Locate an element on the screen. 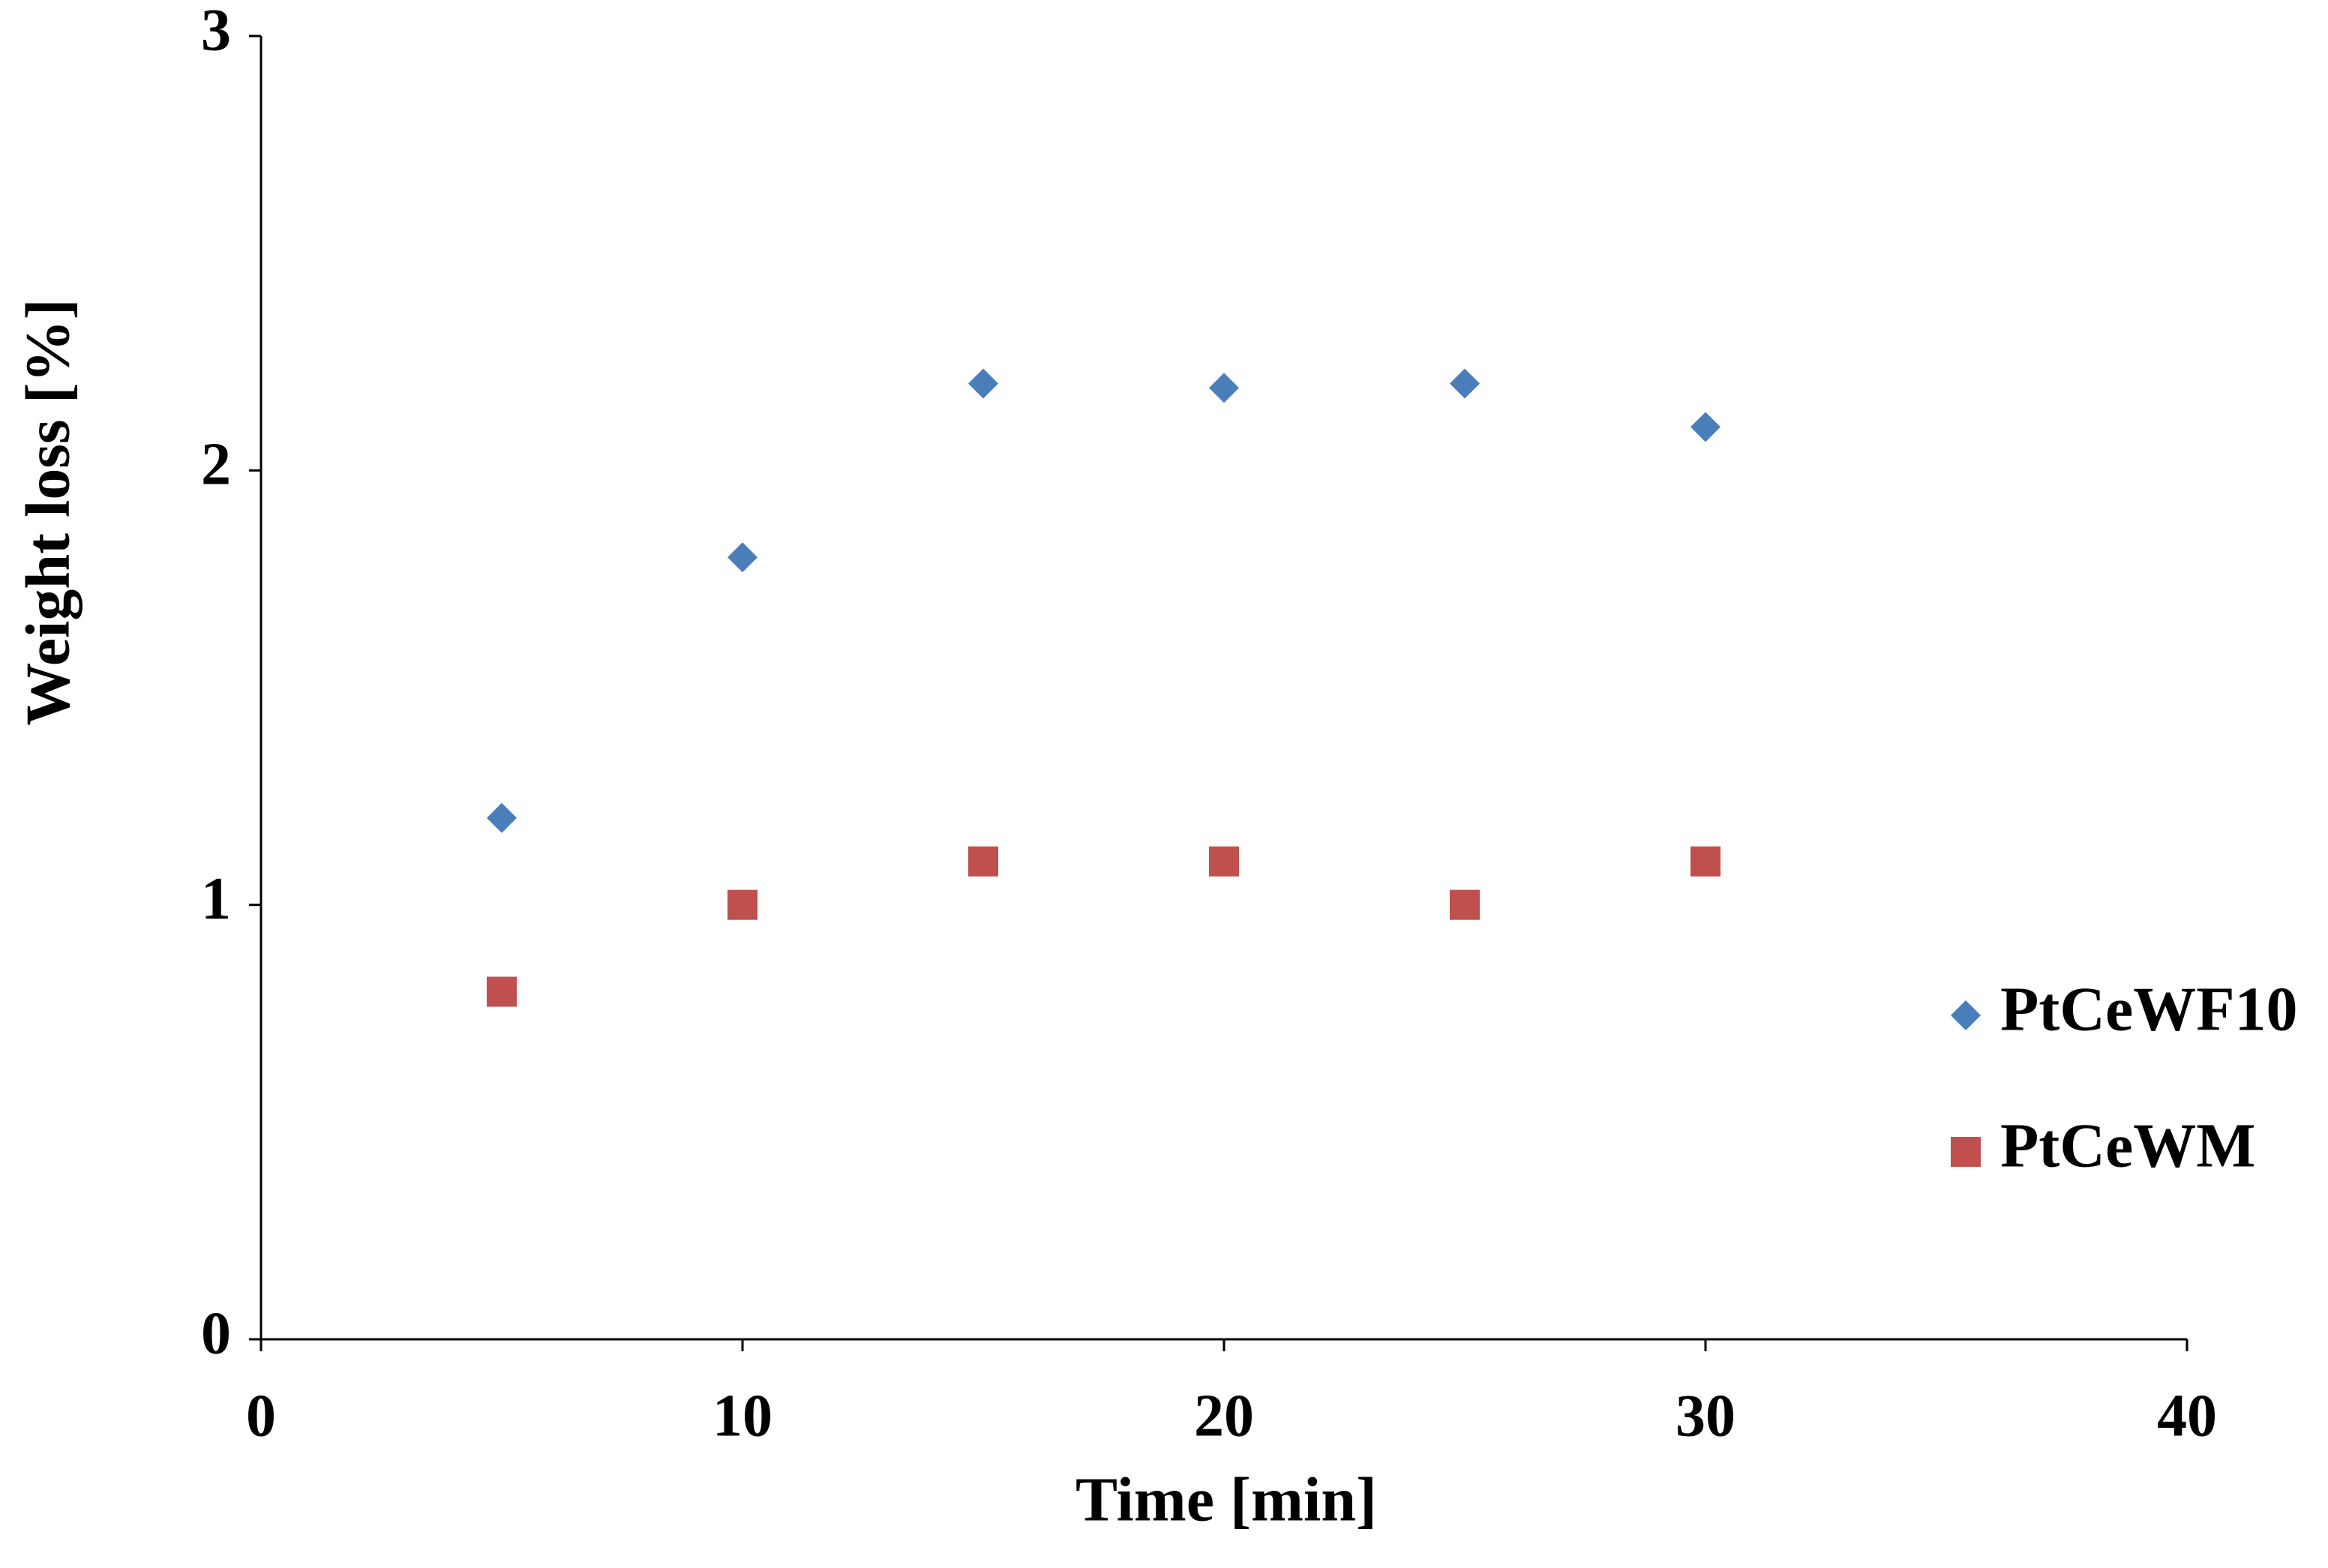  y-tick-label: 3 is located at coordinates (216, 31).